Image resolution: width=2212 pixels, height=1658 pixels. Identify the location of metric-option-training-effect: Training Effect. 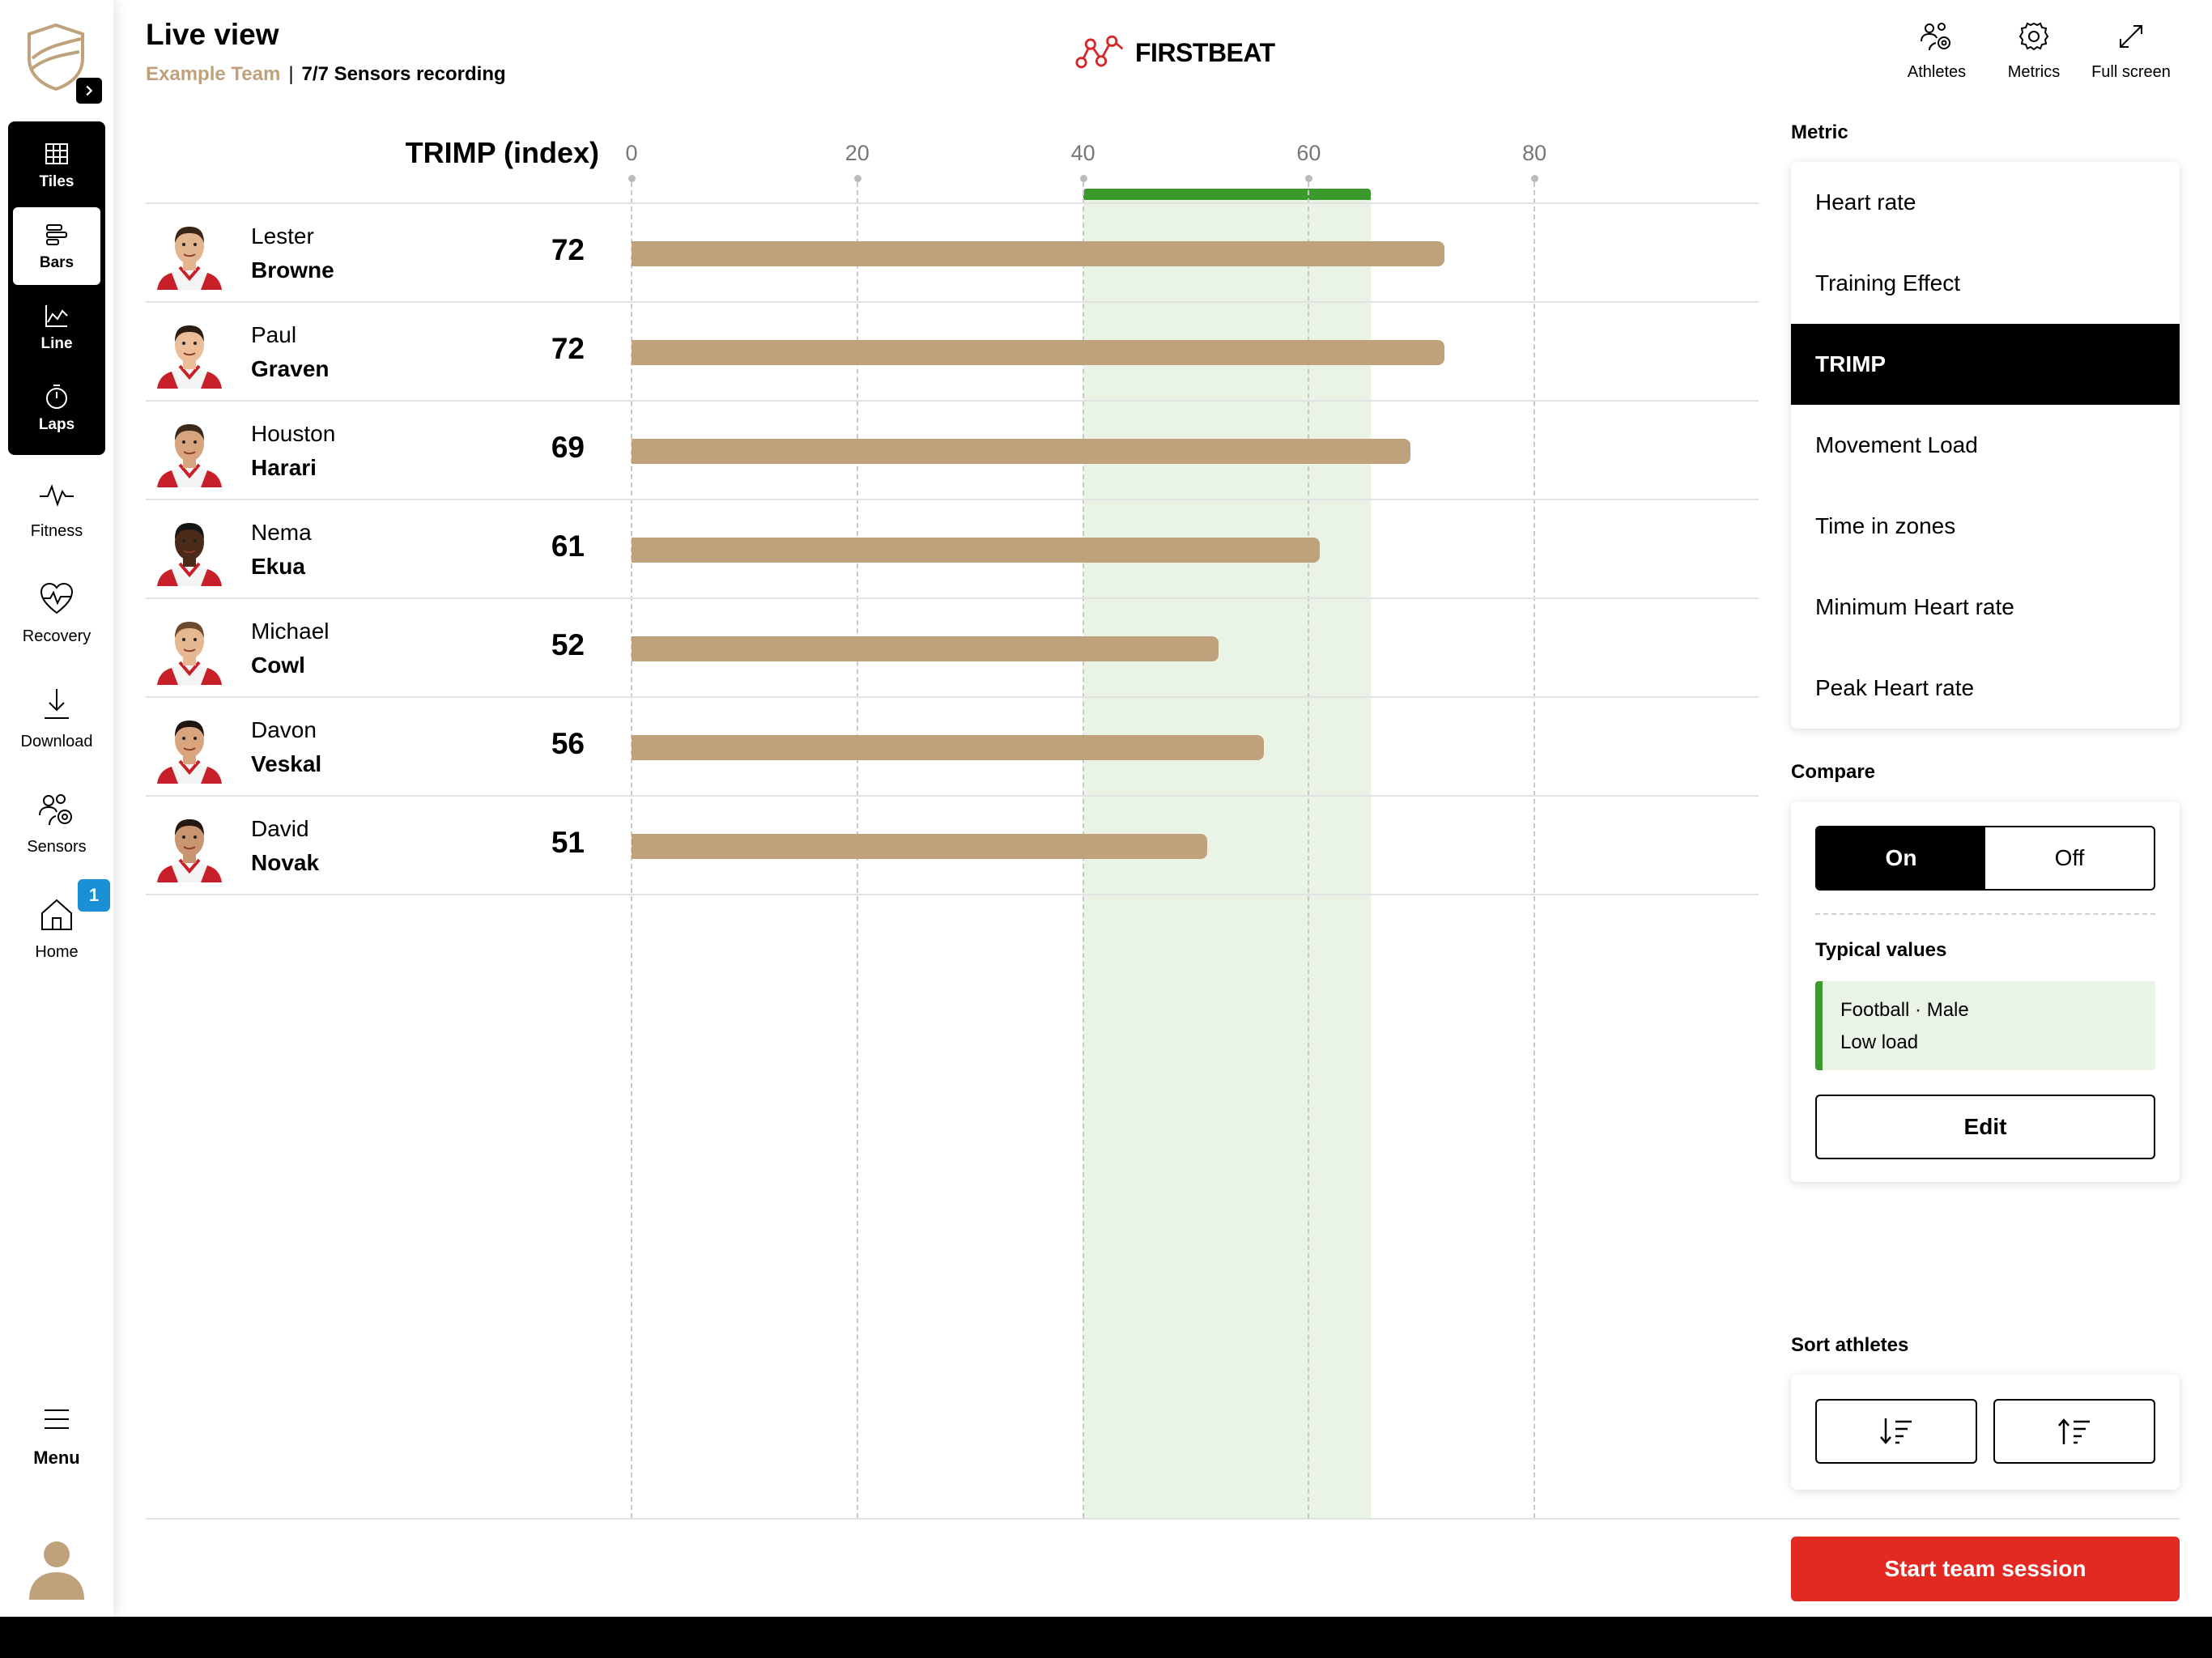
(1888, 282).